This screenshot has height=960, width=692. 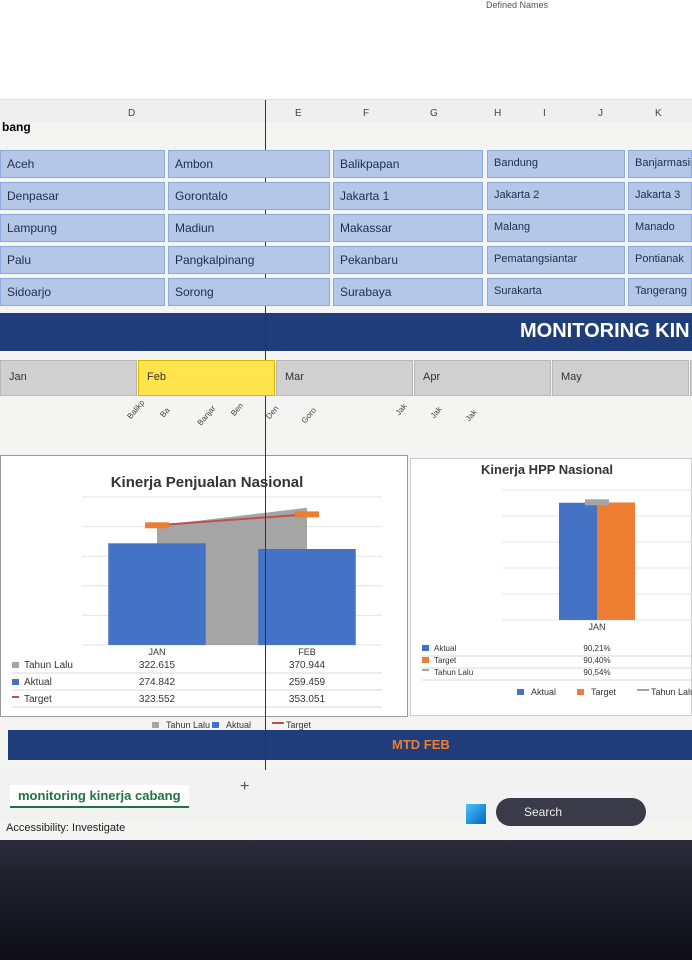 I want to click on slicer-item: Madiun, so click(x=249, y=228).